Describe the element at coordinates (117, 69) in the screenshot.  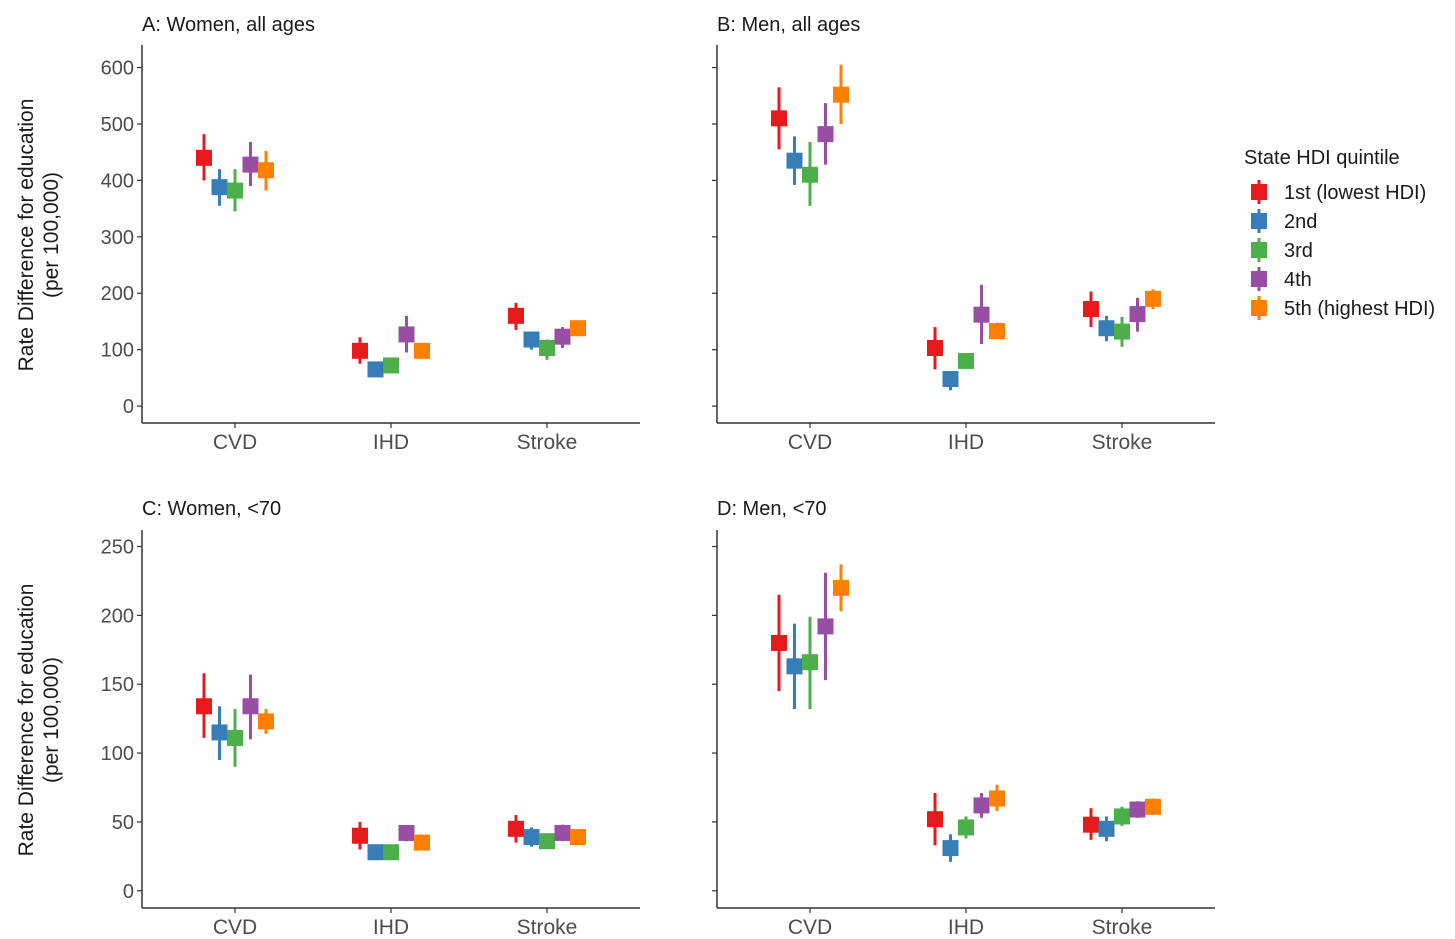
I see `y-tick-label: 600` at that location.